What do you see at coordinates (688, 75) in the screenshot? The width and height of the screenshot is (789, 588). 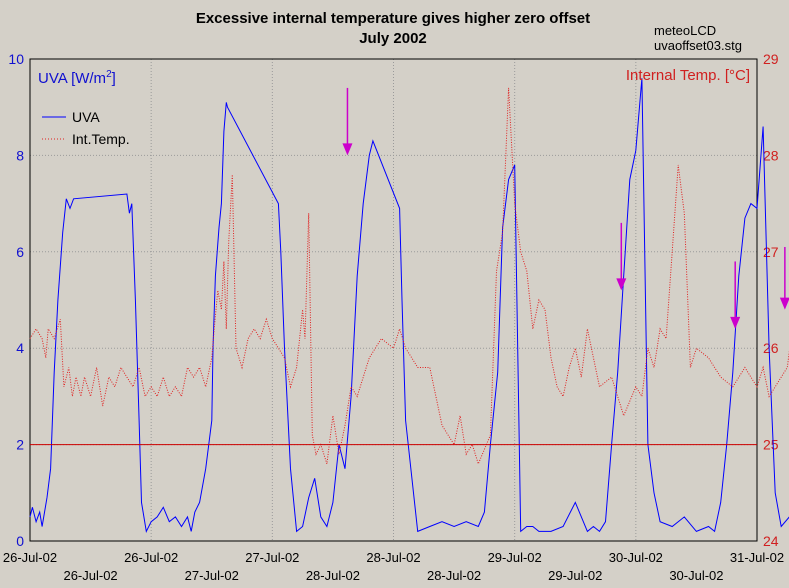 I see `right-axis-label: Internal Temp. [°C]` at bounding box center [688, 75].